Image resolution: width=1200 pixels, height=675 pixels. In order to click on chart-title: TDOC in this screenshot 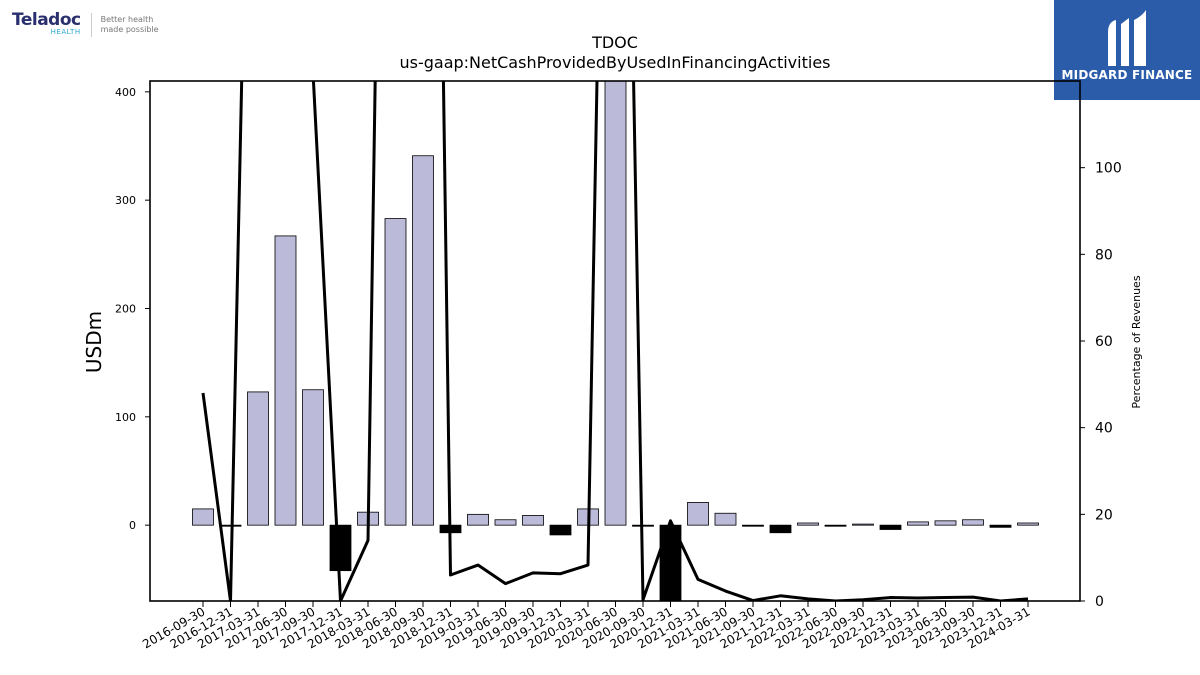, I will do `click(614, 42)`.